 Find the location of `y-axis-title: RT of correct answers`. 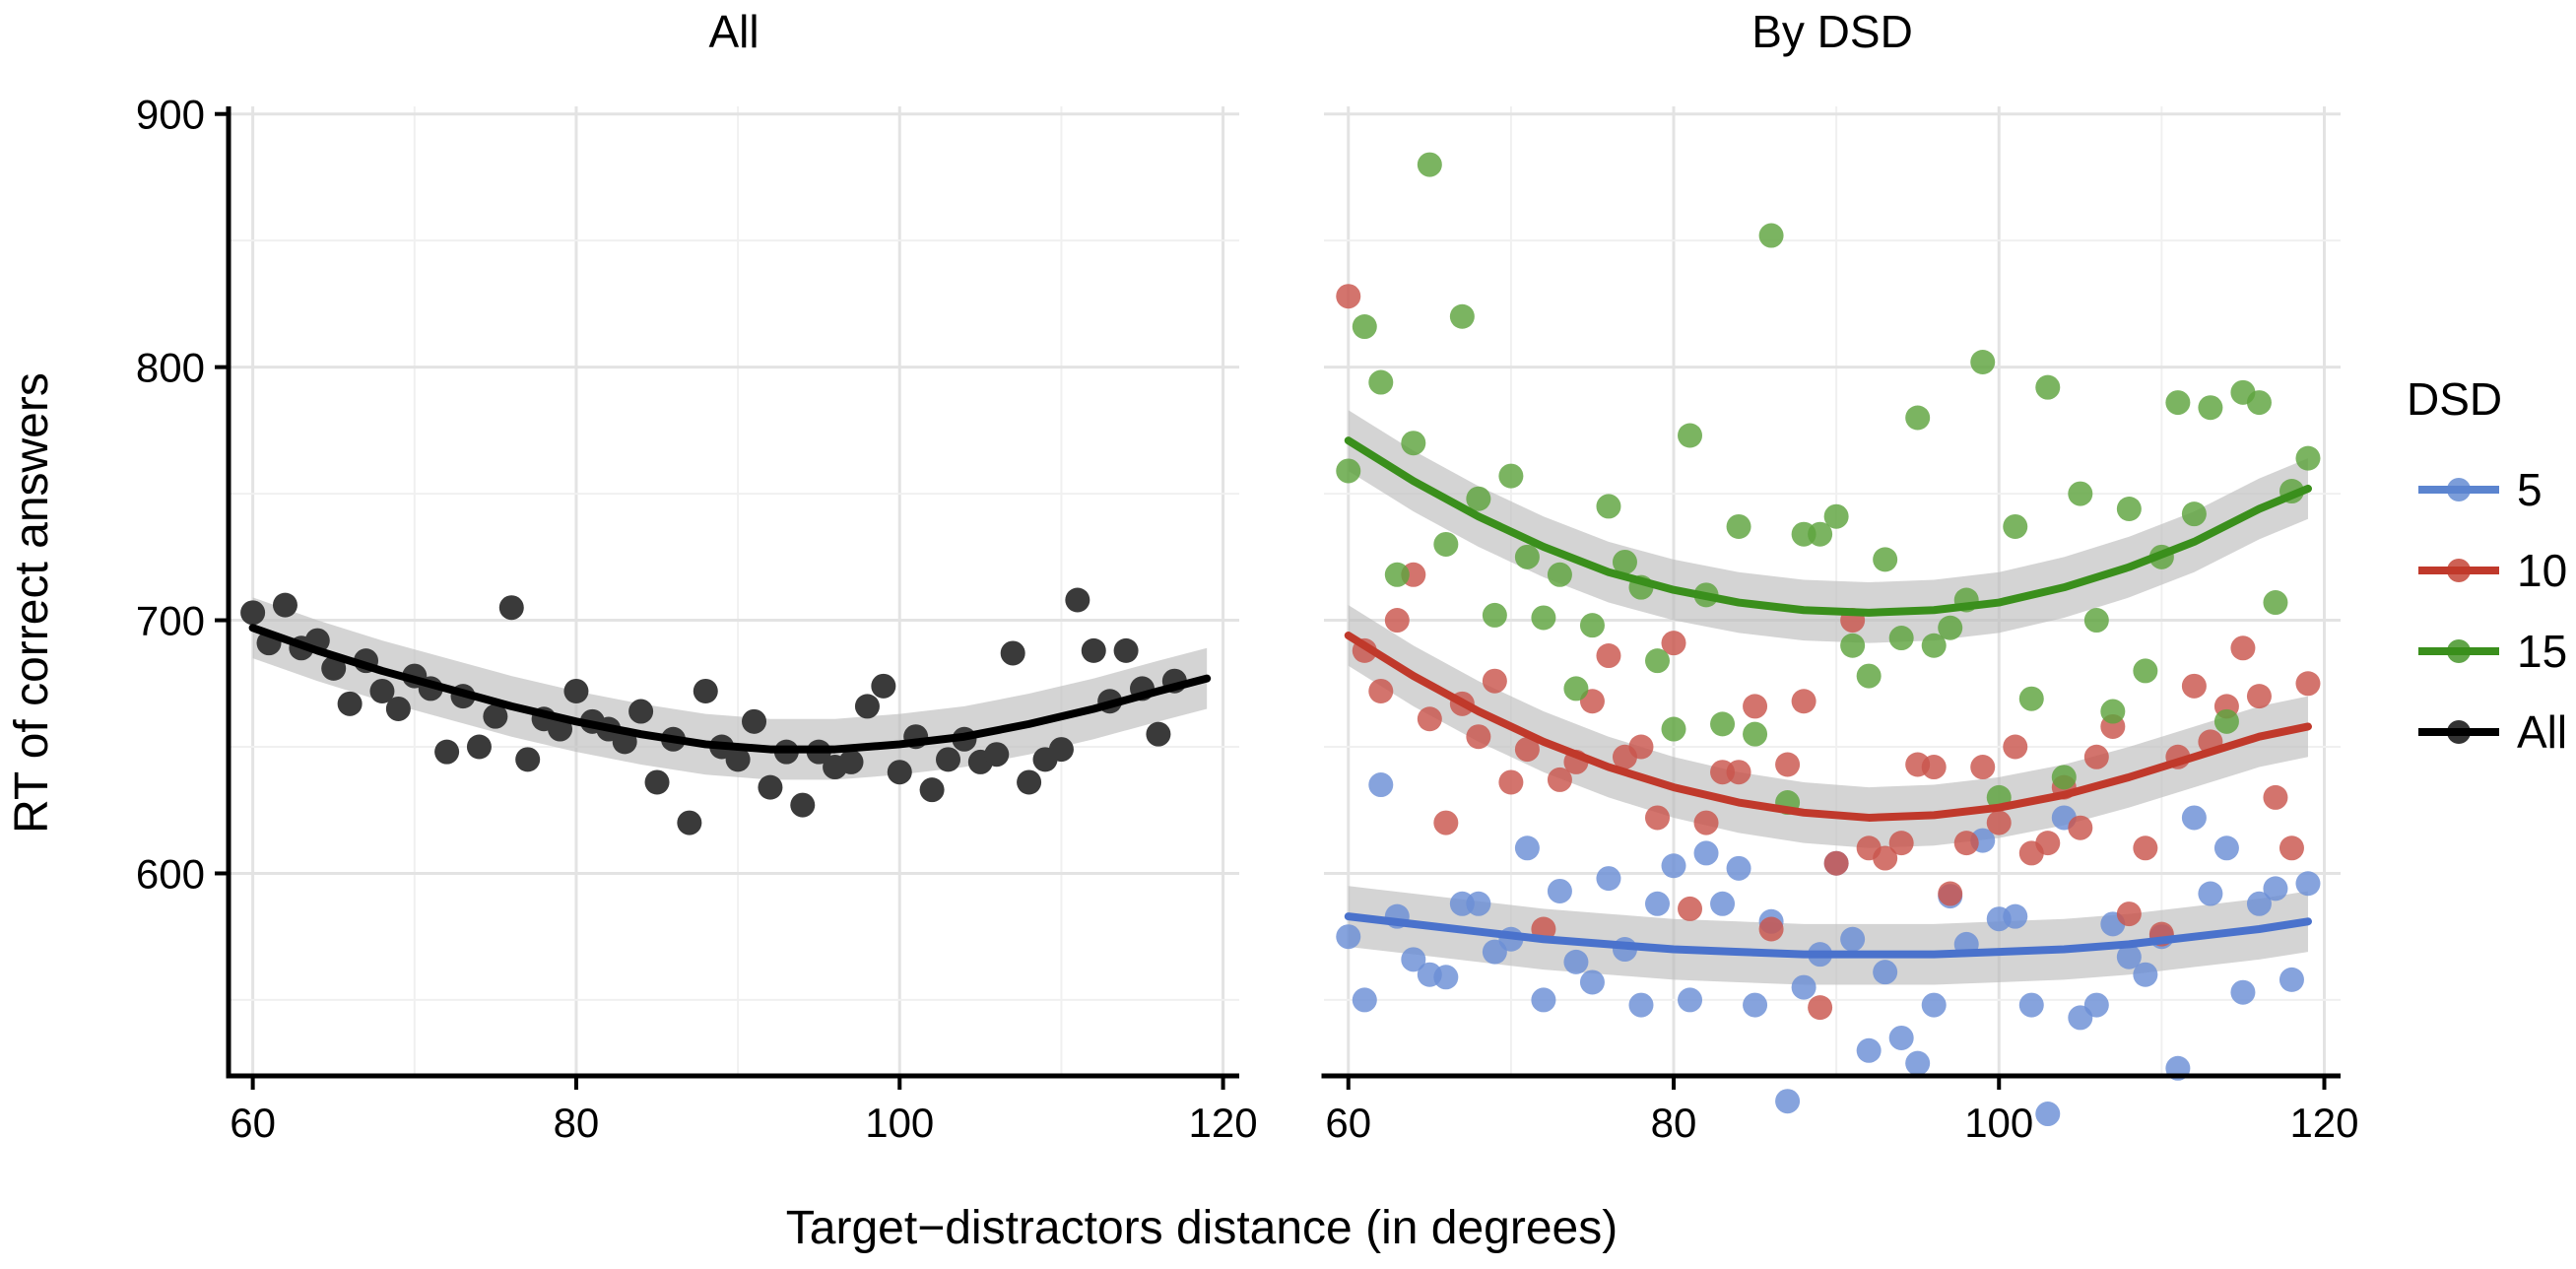

y-axis-title: RT of correct answers is located at coordinates (32, 603).